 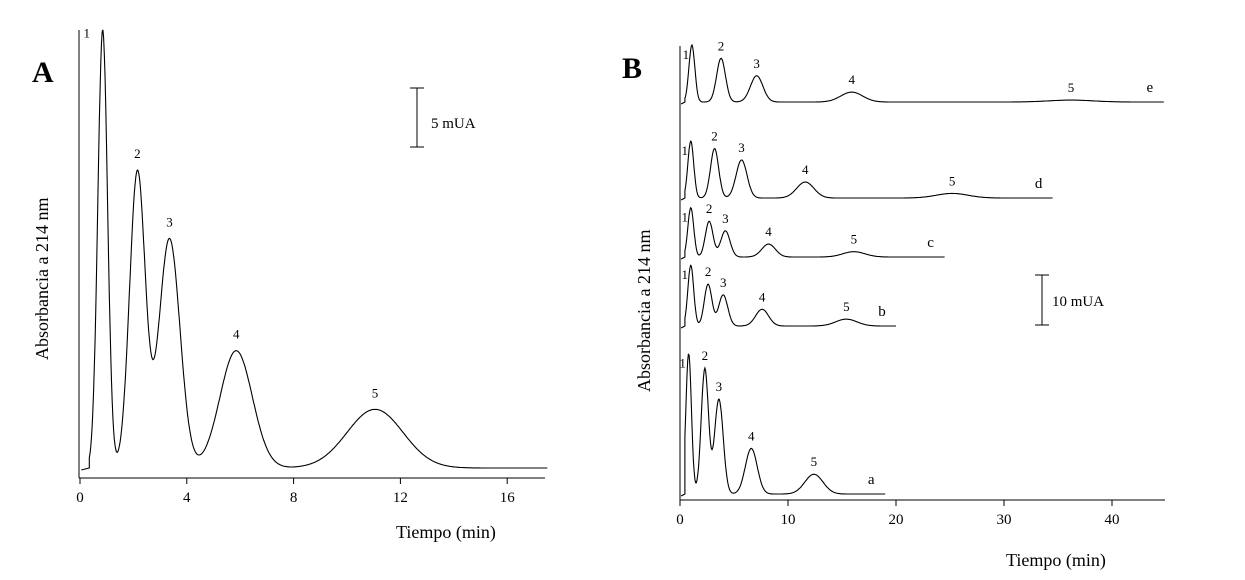 What do you see at coordinates (1039, 184) in the screenshot?
I see `trace-label-d: d` at bounding box center [1039, 184].